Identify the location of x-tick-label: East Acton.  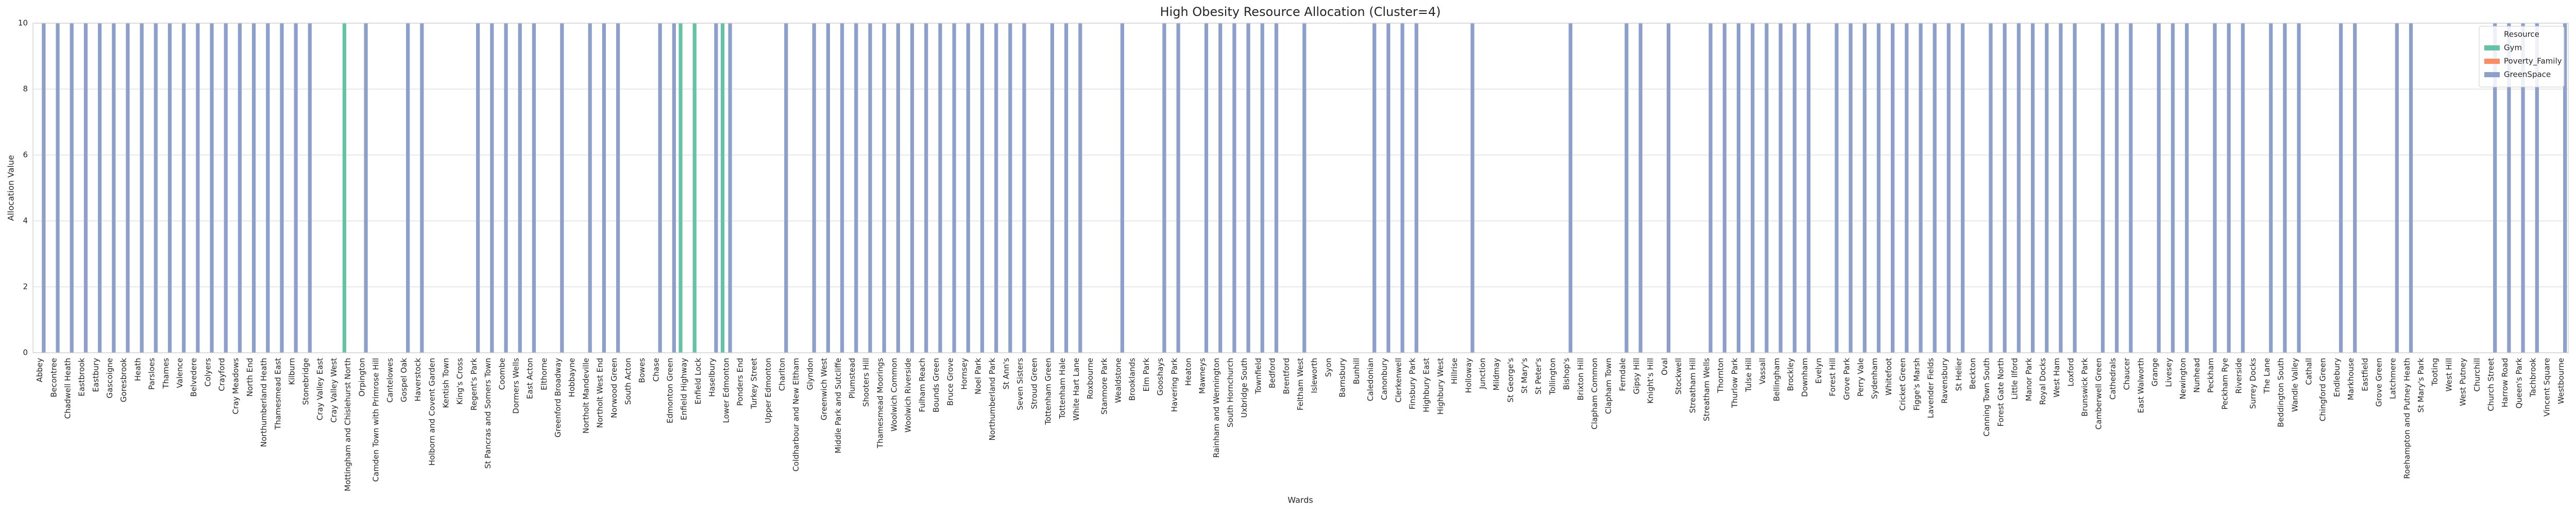
(530, 378).